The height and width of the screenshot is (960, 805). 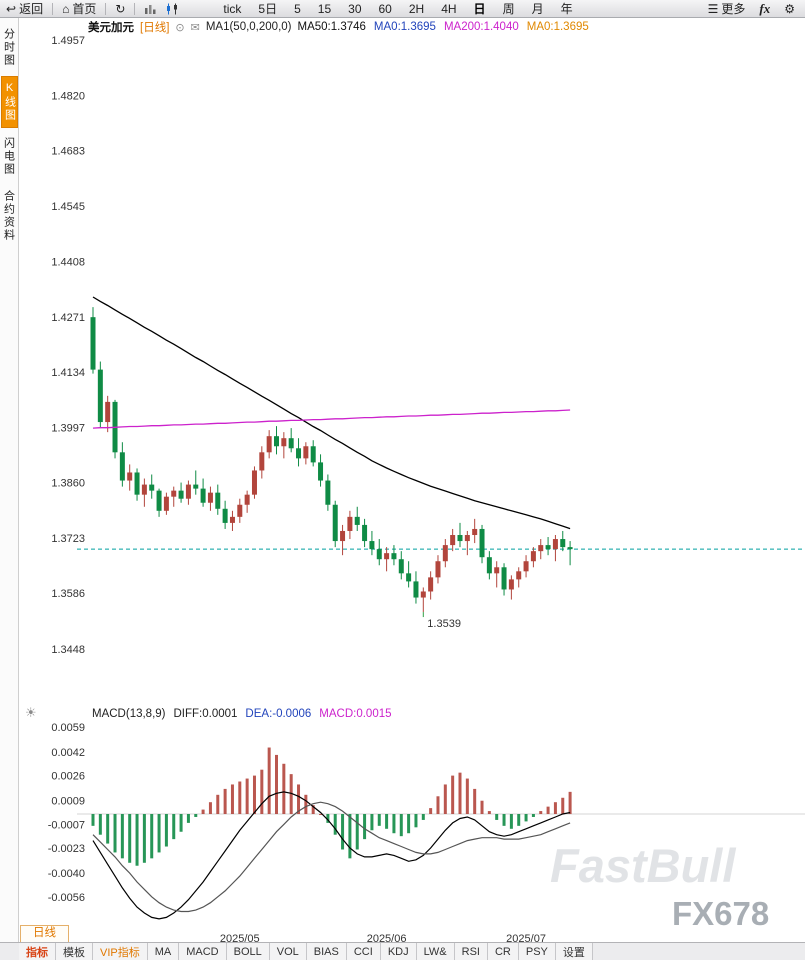 I want to click on indicator-settings-icon: ☀, so click(x=31, y=712).